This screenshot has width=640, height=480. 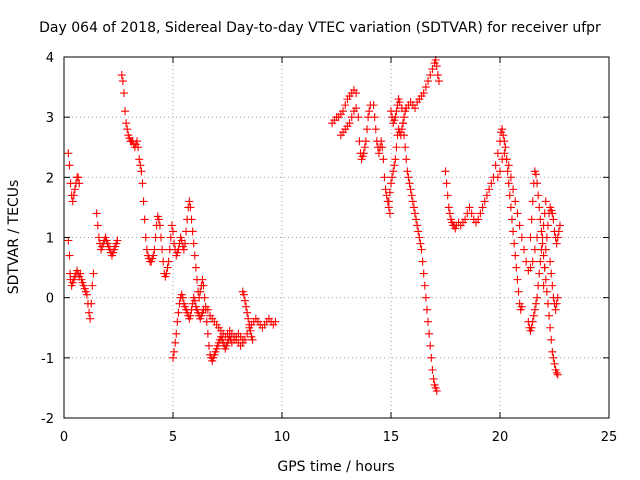 What do you see at coordinates (500, 437) in the screenshot?
I see `x-tick-label: 20` at bounding box center [500, 437].